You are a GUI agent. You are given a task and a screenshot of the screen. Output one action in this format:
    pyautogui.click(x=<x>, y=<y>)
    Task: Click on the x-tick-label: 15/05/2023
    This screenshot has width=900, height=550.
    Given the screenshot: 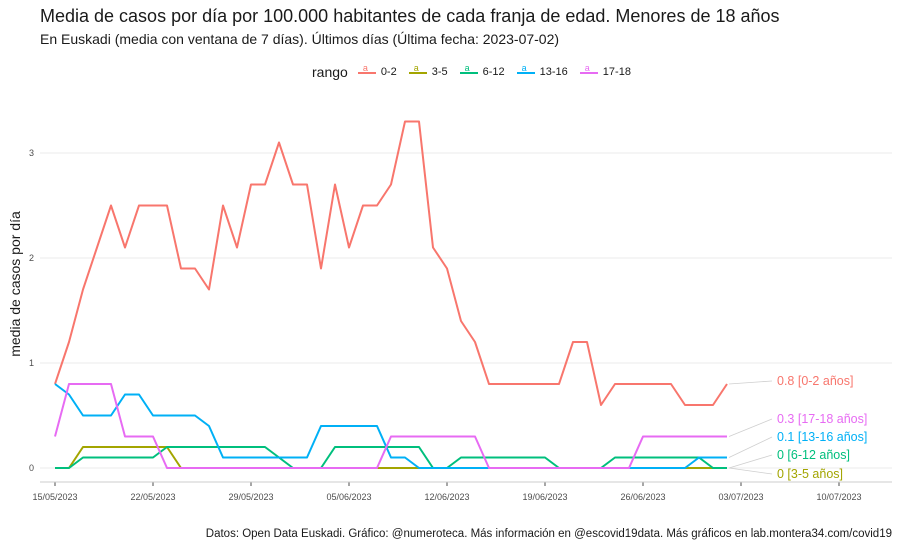 What is the action you would take?
    pyautogui.click(x=54, y=497)
    